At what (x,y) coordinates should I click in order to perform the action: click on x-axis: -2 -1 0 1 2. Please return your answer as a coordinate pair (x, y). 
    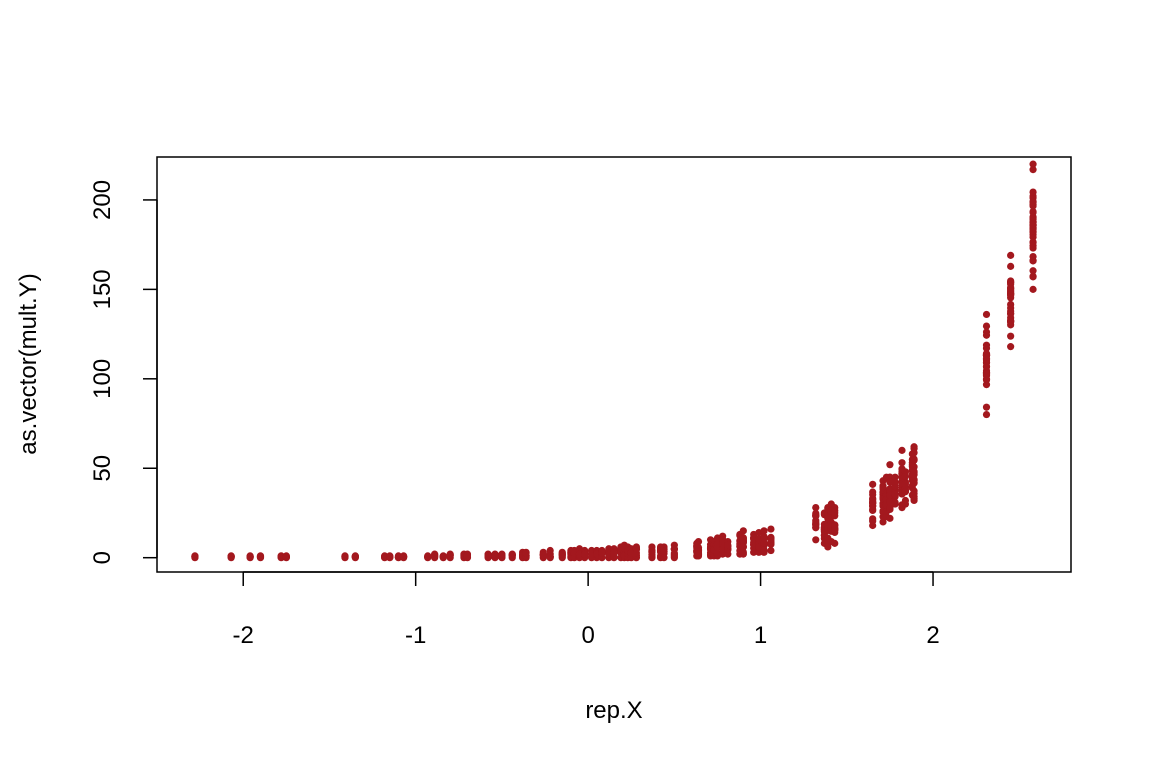
    Looking at the image, I should click on (586, 610).